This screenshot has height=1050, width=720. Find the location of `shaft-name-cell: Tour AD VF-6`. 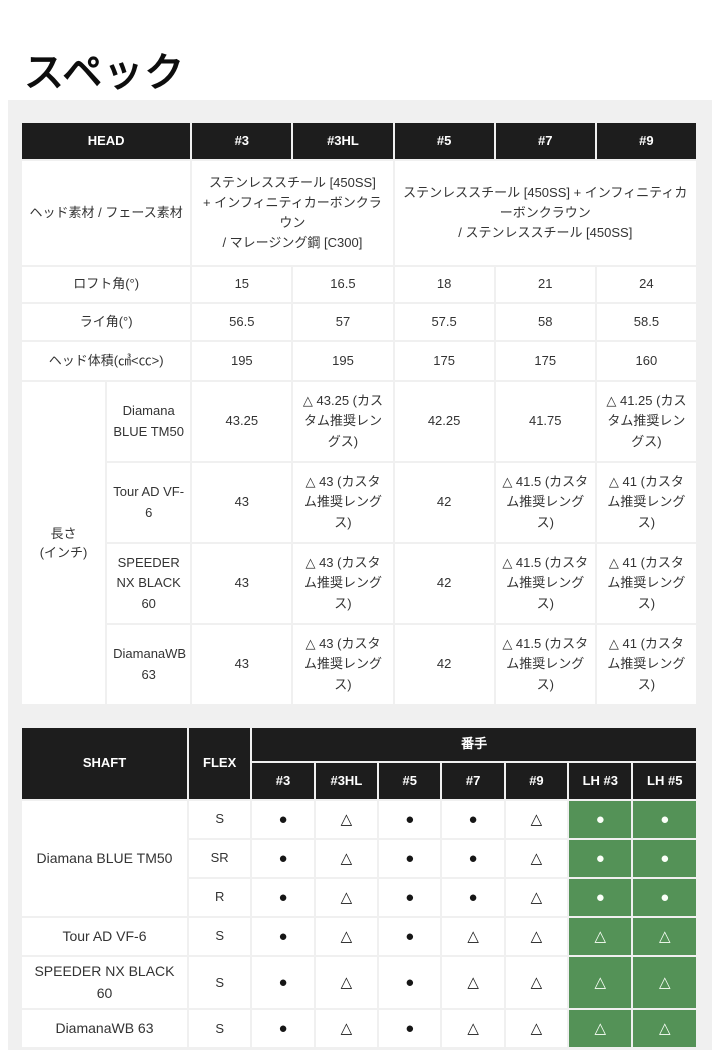

shaft-name-cell: Tour AD VF-6 is located at coordinates (104, 936).